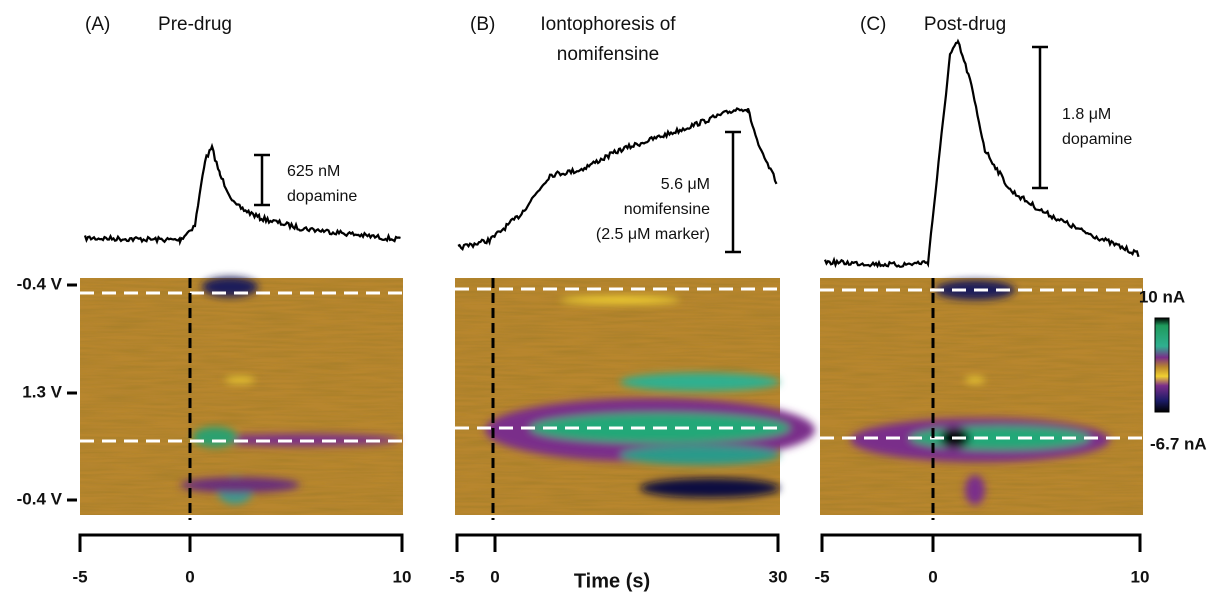 The width and height of the screenshot is (1211, 596). What do you see at coordinates (965, 24) in the screenshot?
I see `panel-title: Post-drug` at bounding box center [965, 24].